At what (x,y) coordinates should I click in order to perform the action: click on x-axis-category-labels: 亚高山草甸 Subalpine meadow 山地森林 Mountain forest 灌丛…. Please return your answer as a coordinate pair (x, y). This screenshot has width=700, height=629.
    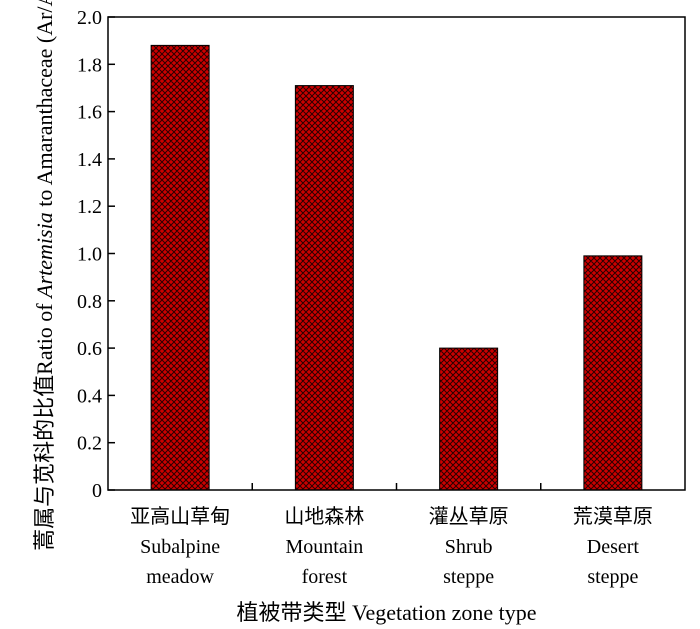
    Looking at the image, I should click on (391, 535).